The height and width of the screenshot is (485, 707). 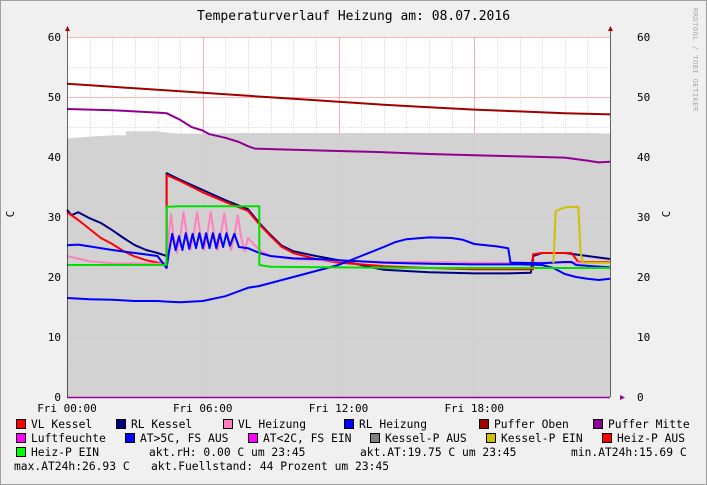 I want to click on legend-item-vl-heizung: VL Heizung, so click(x=264, y=425).